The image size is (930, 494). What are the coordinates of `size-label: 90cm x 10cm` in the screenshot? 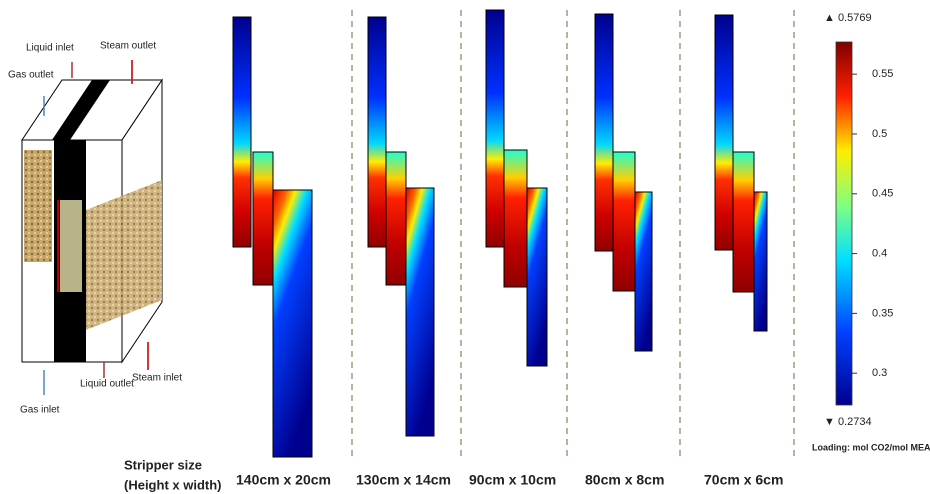 It's located at (512, 480).